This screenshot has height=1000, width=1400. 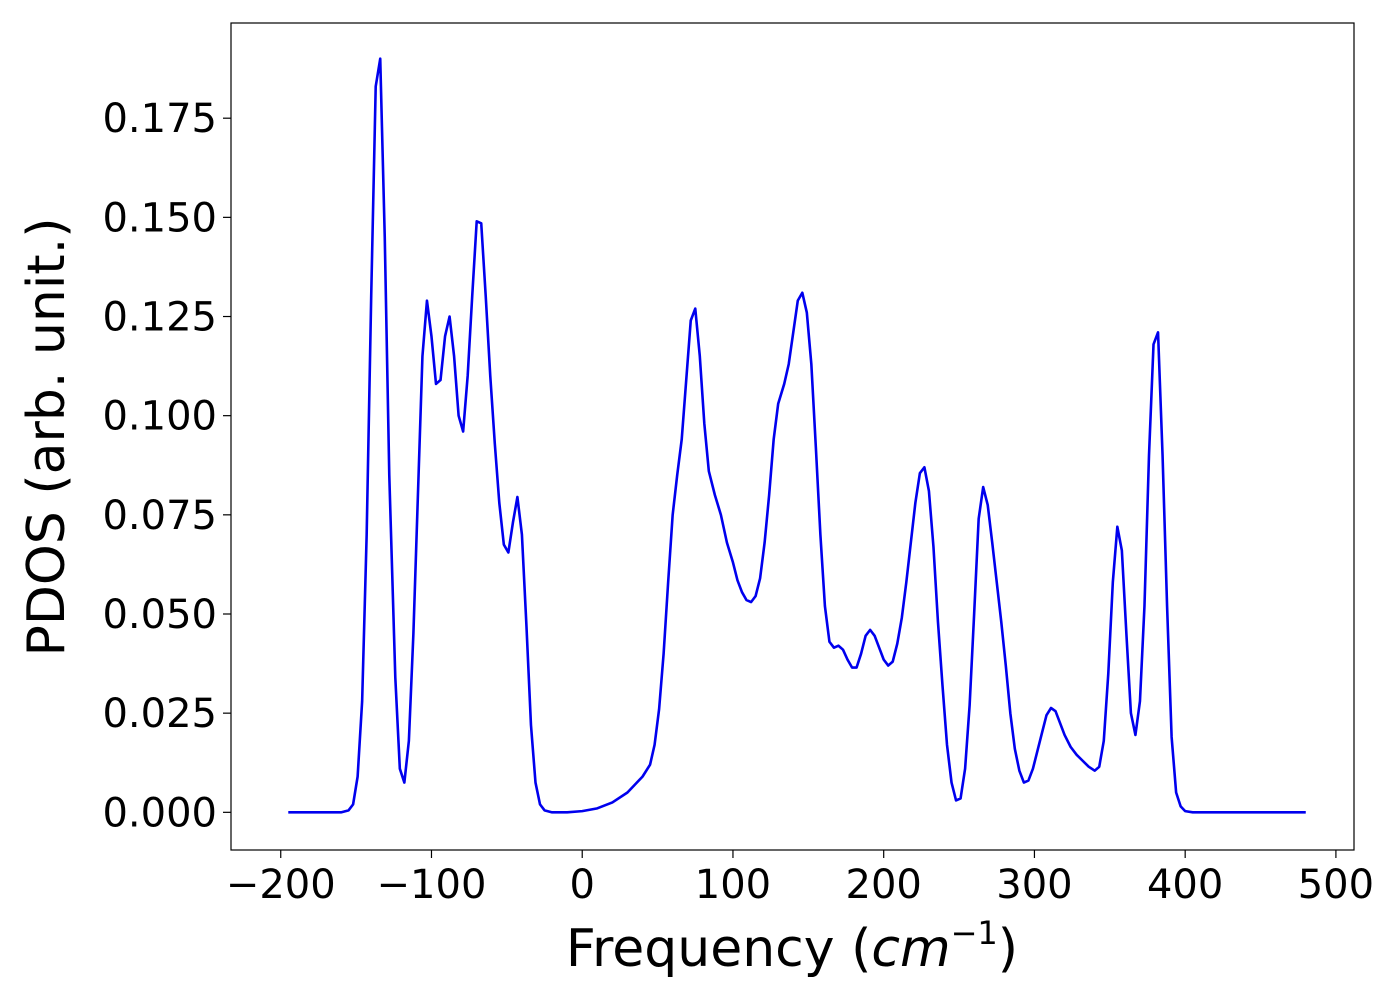 I want to click on y-tick-label: 0.150, so click(x=159, y=218).